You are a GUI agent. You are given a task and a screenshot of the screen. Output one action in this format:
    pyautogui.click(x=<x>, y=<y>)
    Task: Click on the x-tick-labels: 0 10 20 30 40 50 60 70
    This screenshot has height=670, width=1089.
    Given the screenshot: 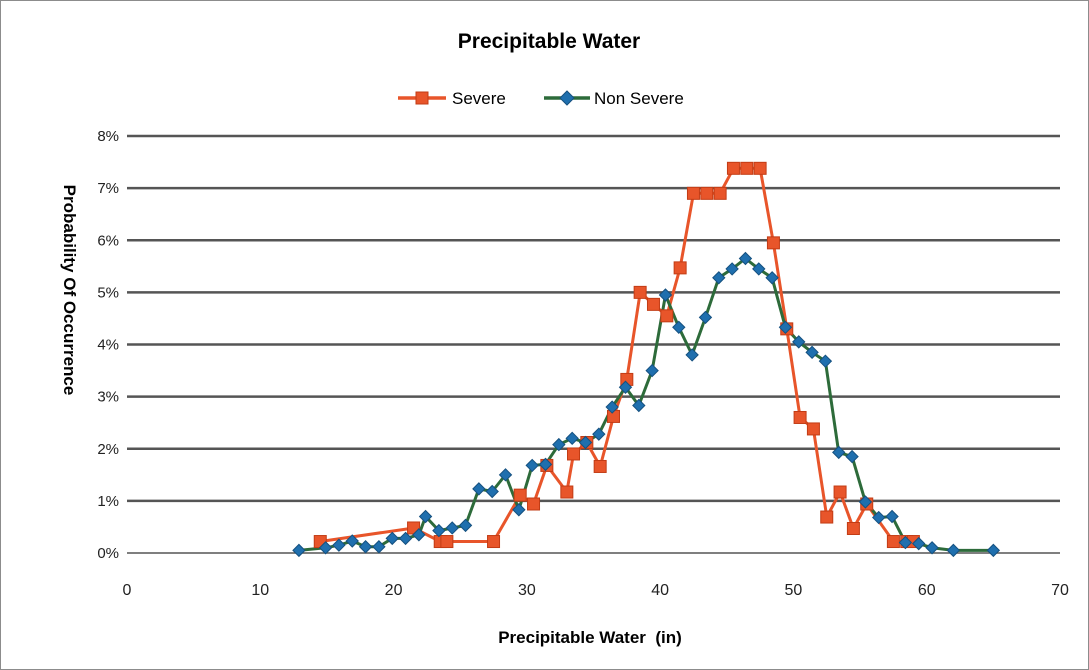 What is the action you would take?
    pyautogui.click(x=596, y=590)
    